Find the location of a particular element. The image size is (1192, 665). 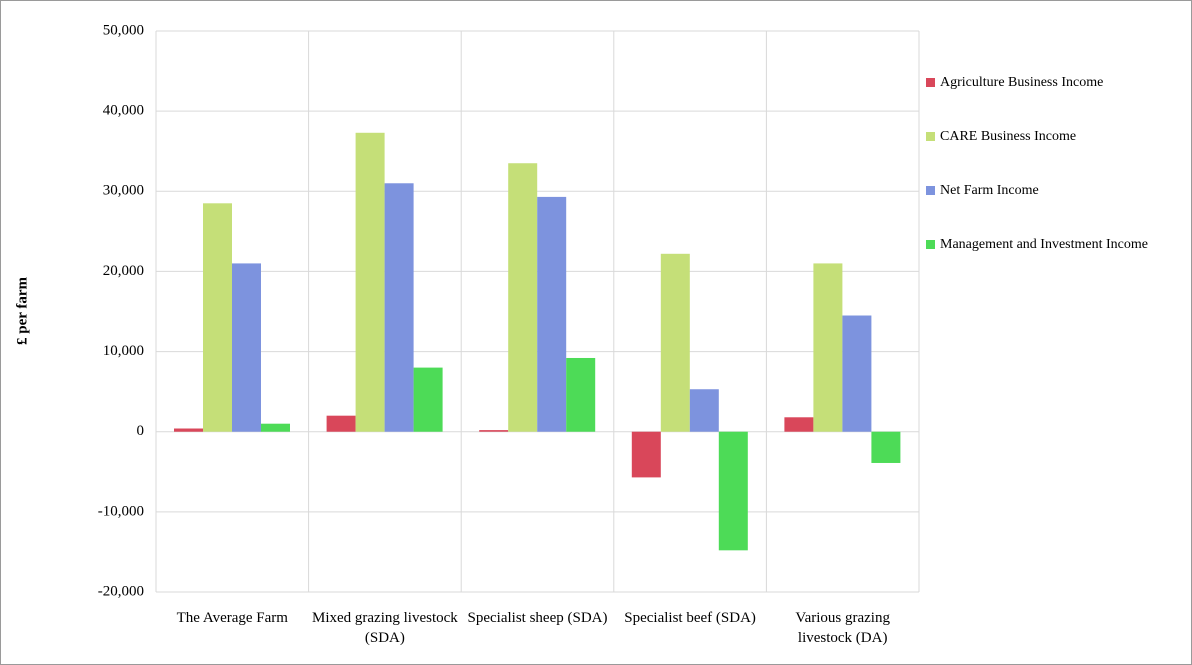

y-tick-label: 50,000 is located at coordinates (123, 30).